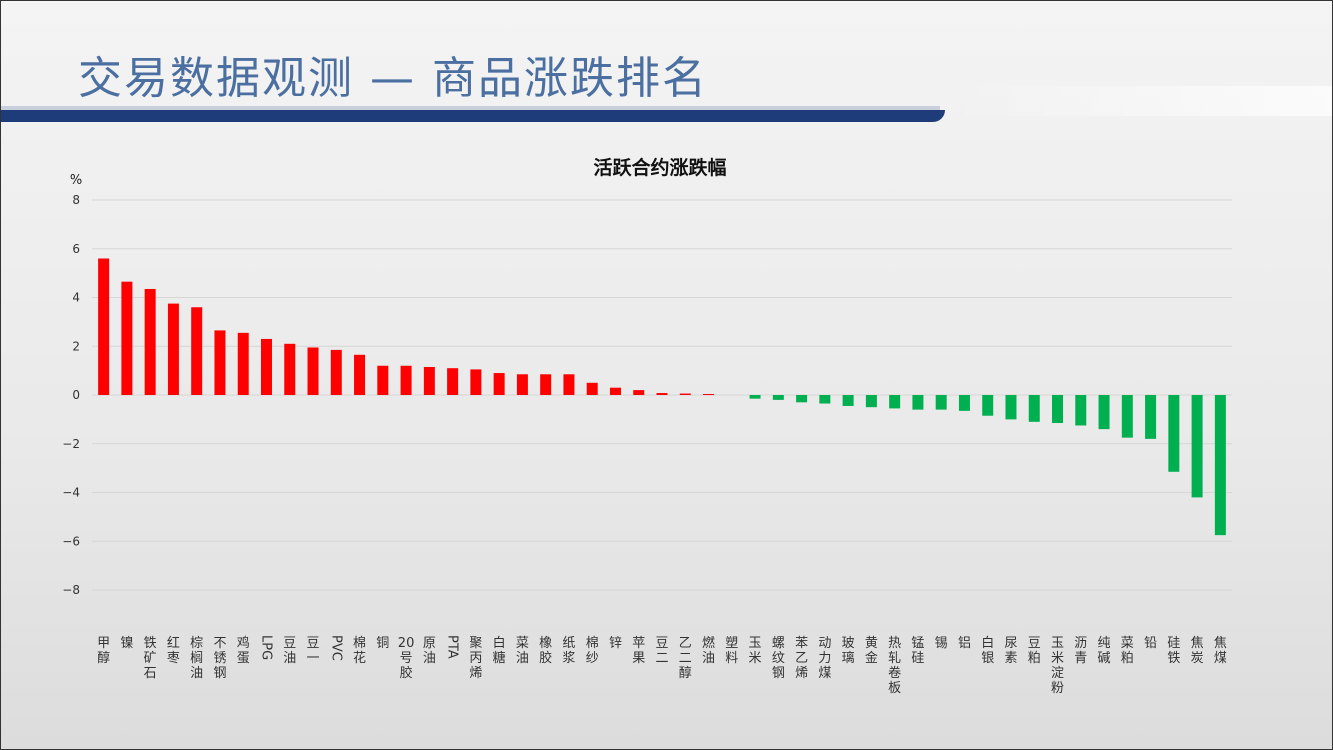  What do you see at coordinates (871, 651) in the screenshot?
I see `category-label-33: 黄金` at bounding box center [871, 651].